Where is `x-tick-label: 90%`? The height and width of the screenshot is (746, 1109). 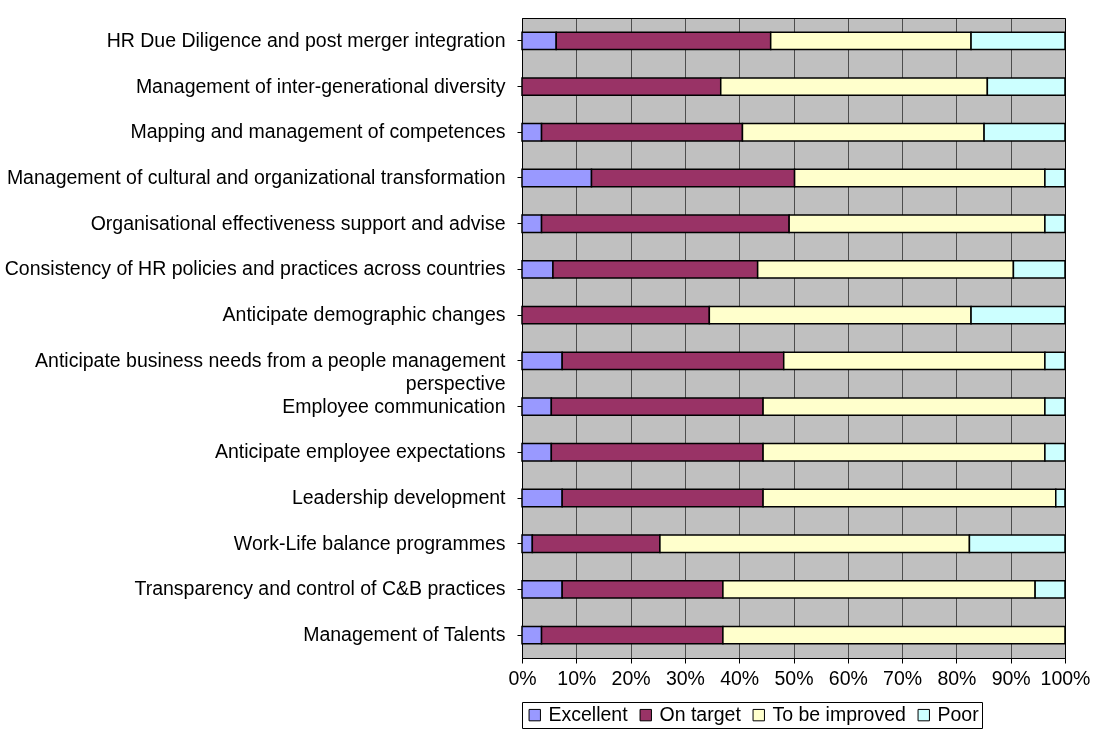
x-tick-label: 90% is located at coordinates (1011, 677).